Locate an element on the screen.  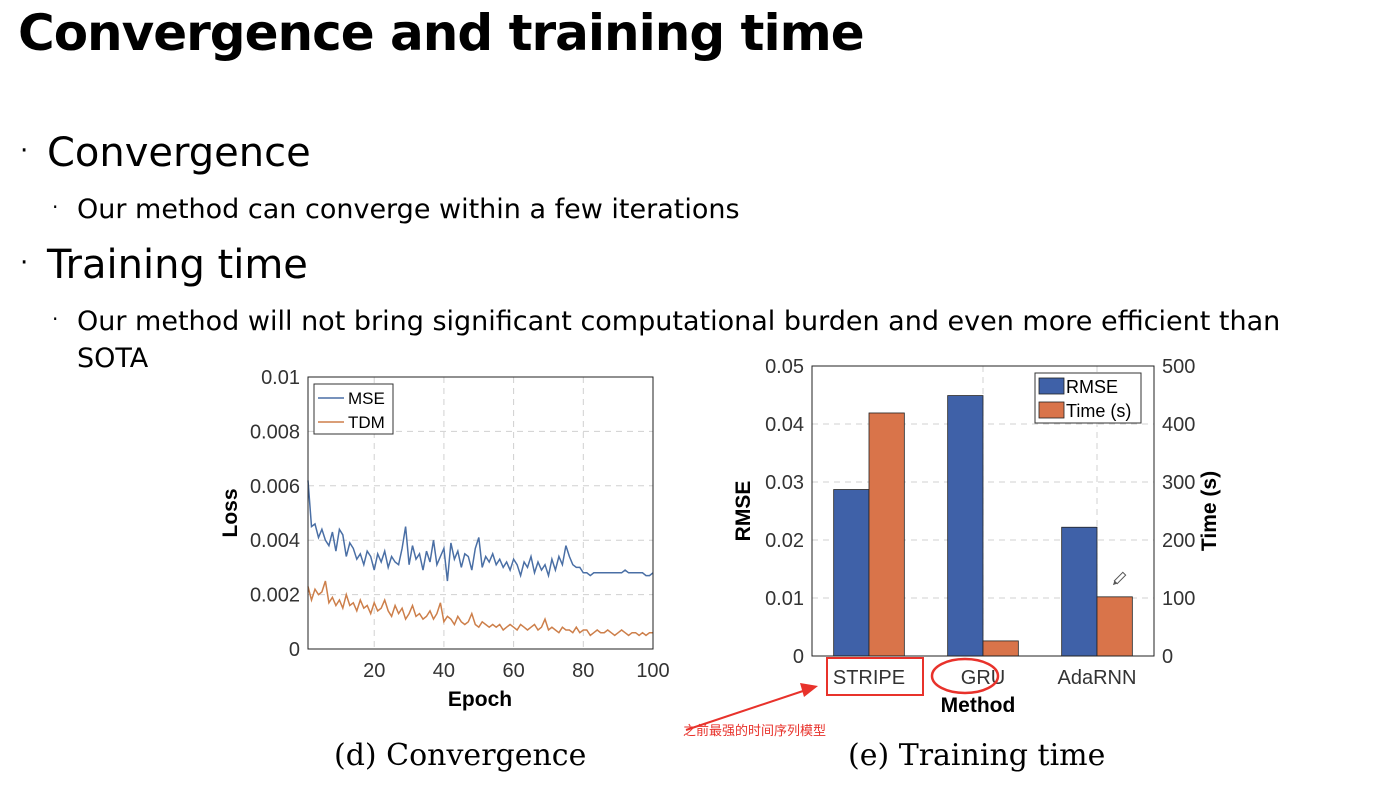
y-tick-label-left: 0.03 is located at coordinates (784, 483).